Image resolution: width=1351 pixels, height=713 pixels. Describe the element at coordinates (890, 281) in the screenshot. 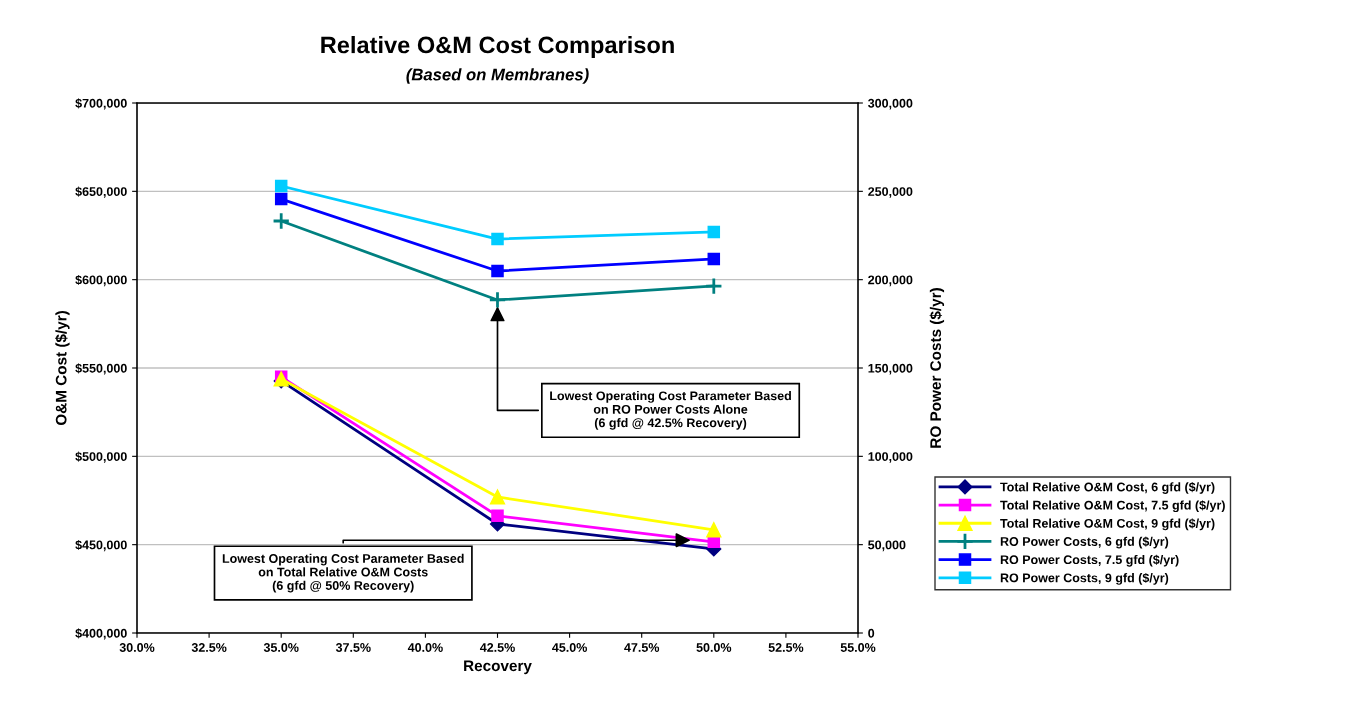

I see `y2-tick-label: 200,000` at that location.